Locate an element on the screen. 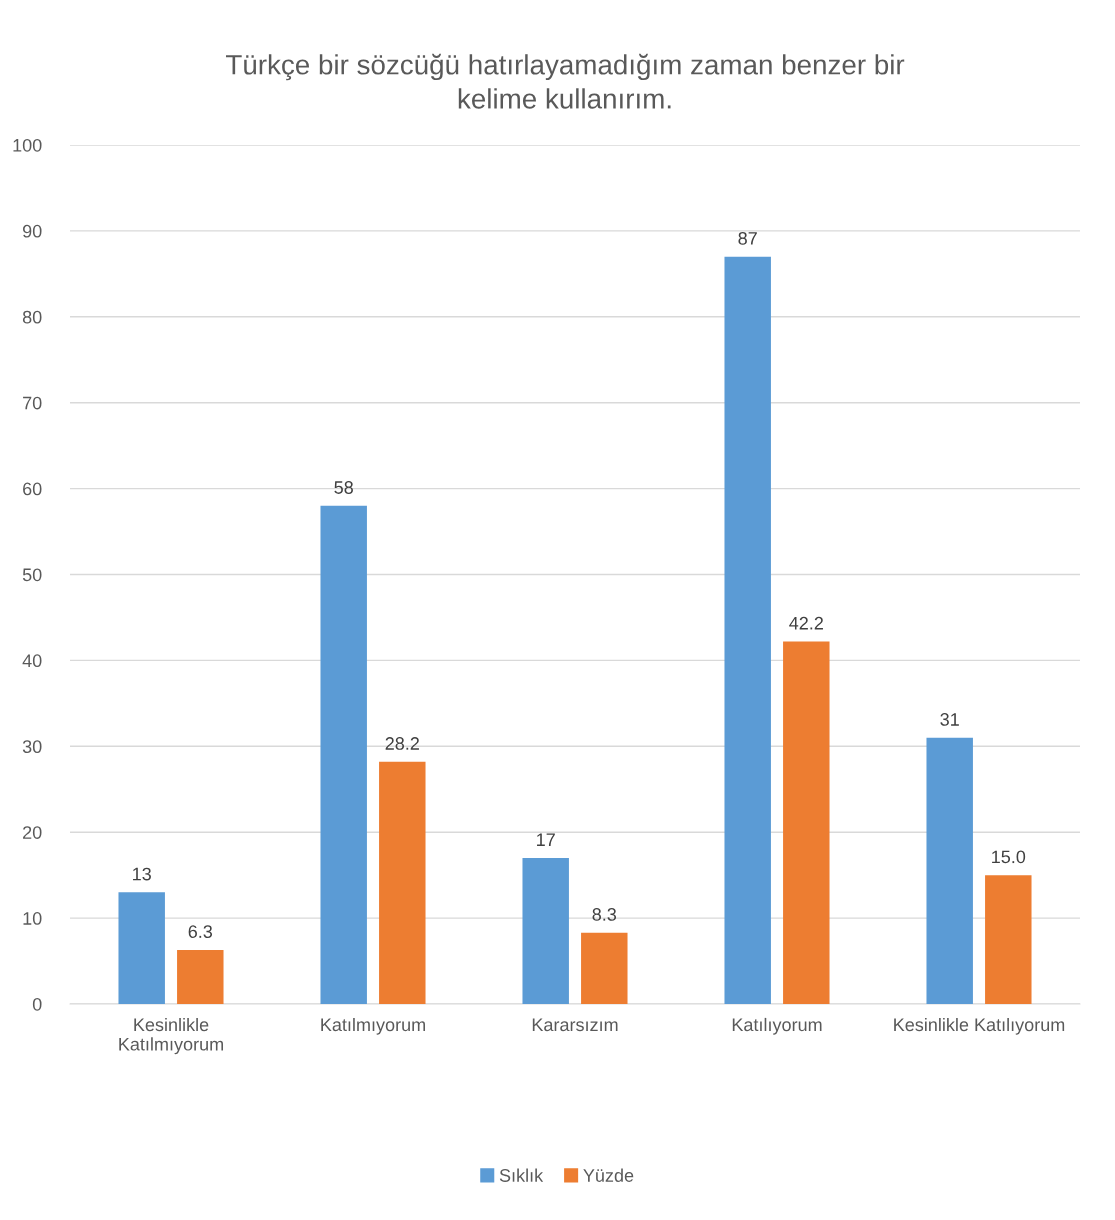  x-tick-label: Kesinlikle Katılıyorum is located at coordinates (979, 1026).